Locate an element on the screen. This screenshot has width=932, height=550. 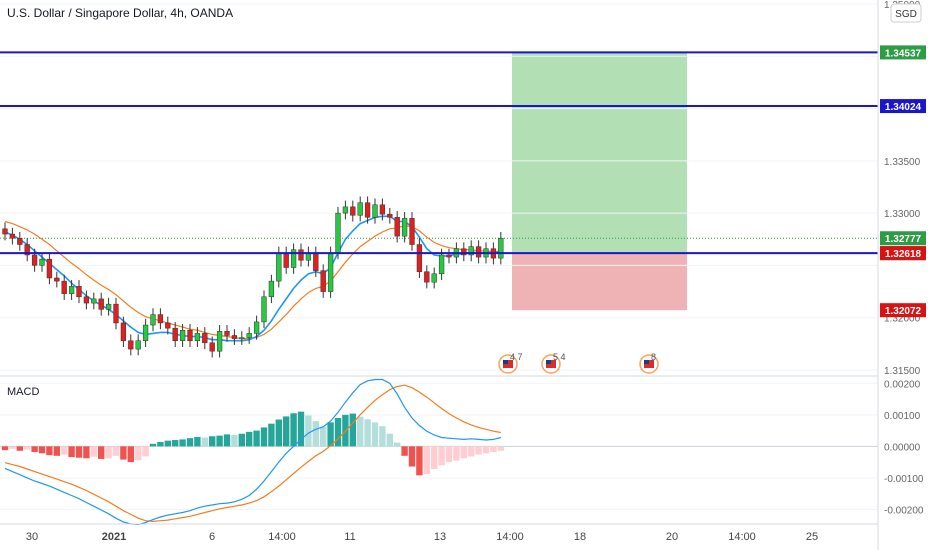
price-tag: 1.32777 is located at coordinates (903, 238).